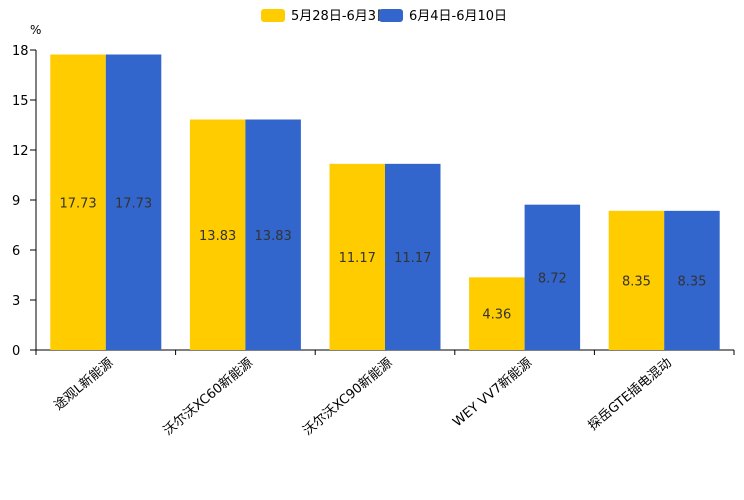  I want to click on y-tick-label: 0, so click(16, 351).